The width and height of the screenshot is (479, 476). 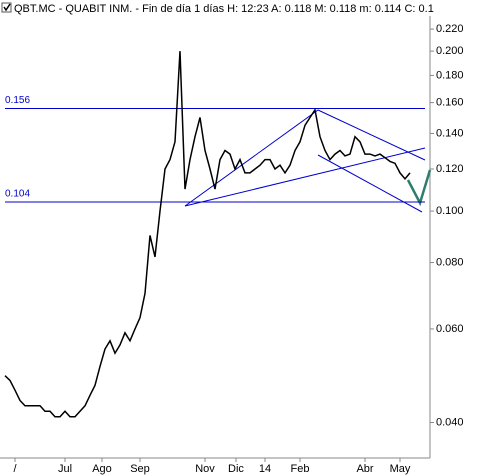 I want to click on x-tick-label: May, so click(x=400, y=469).